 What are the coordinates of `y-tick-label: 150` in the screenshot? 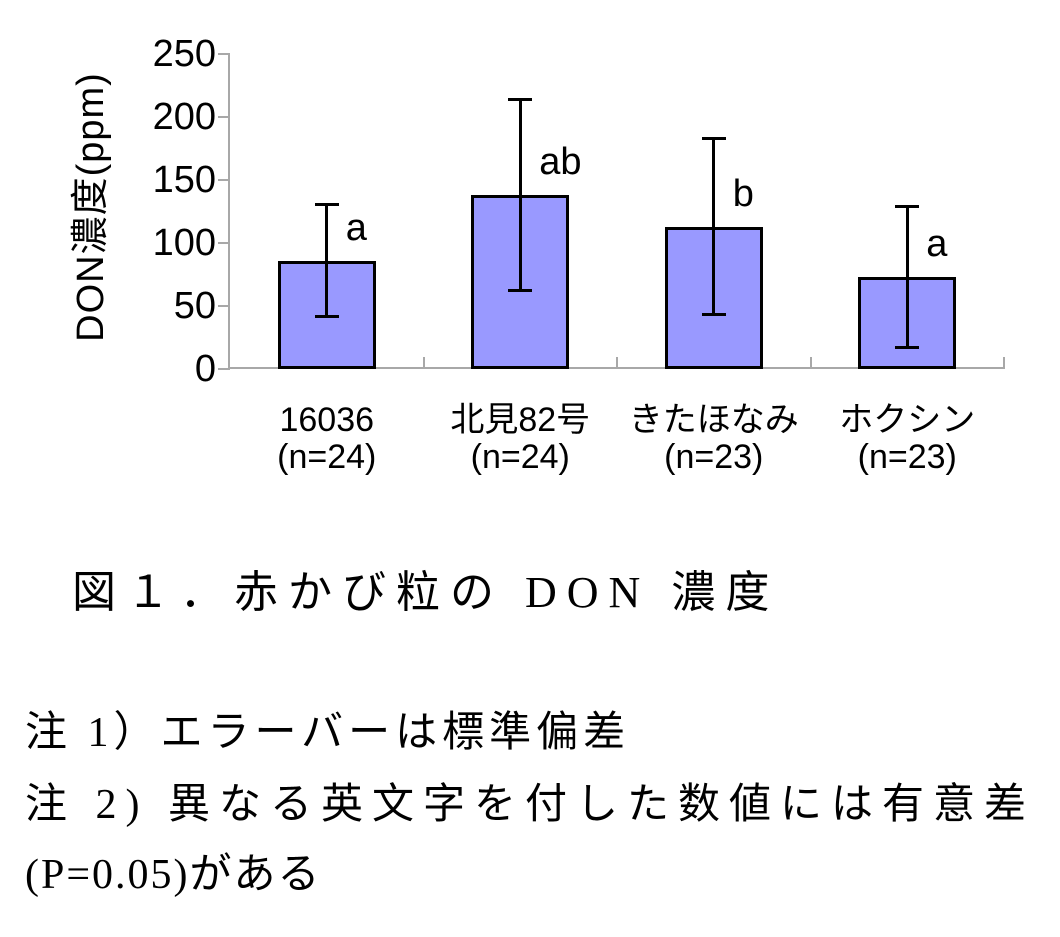 It's located at (184, 180).